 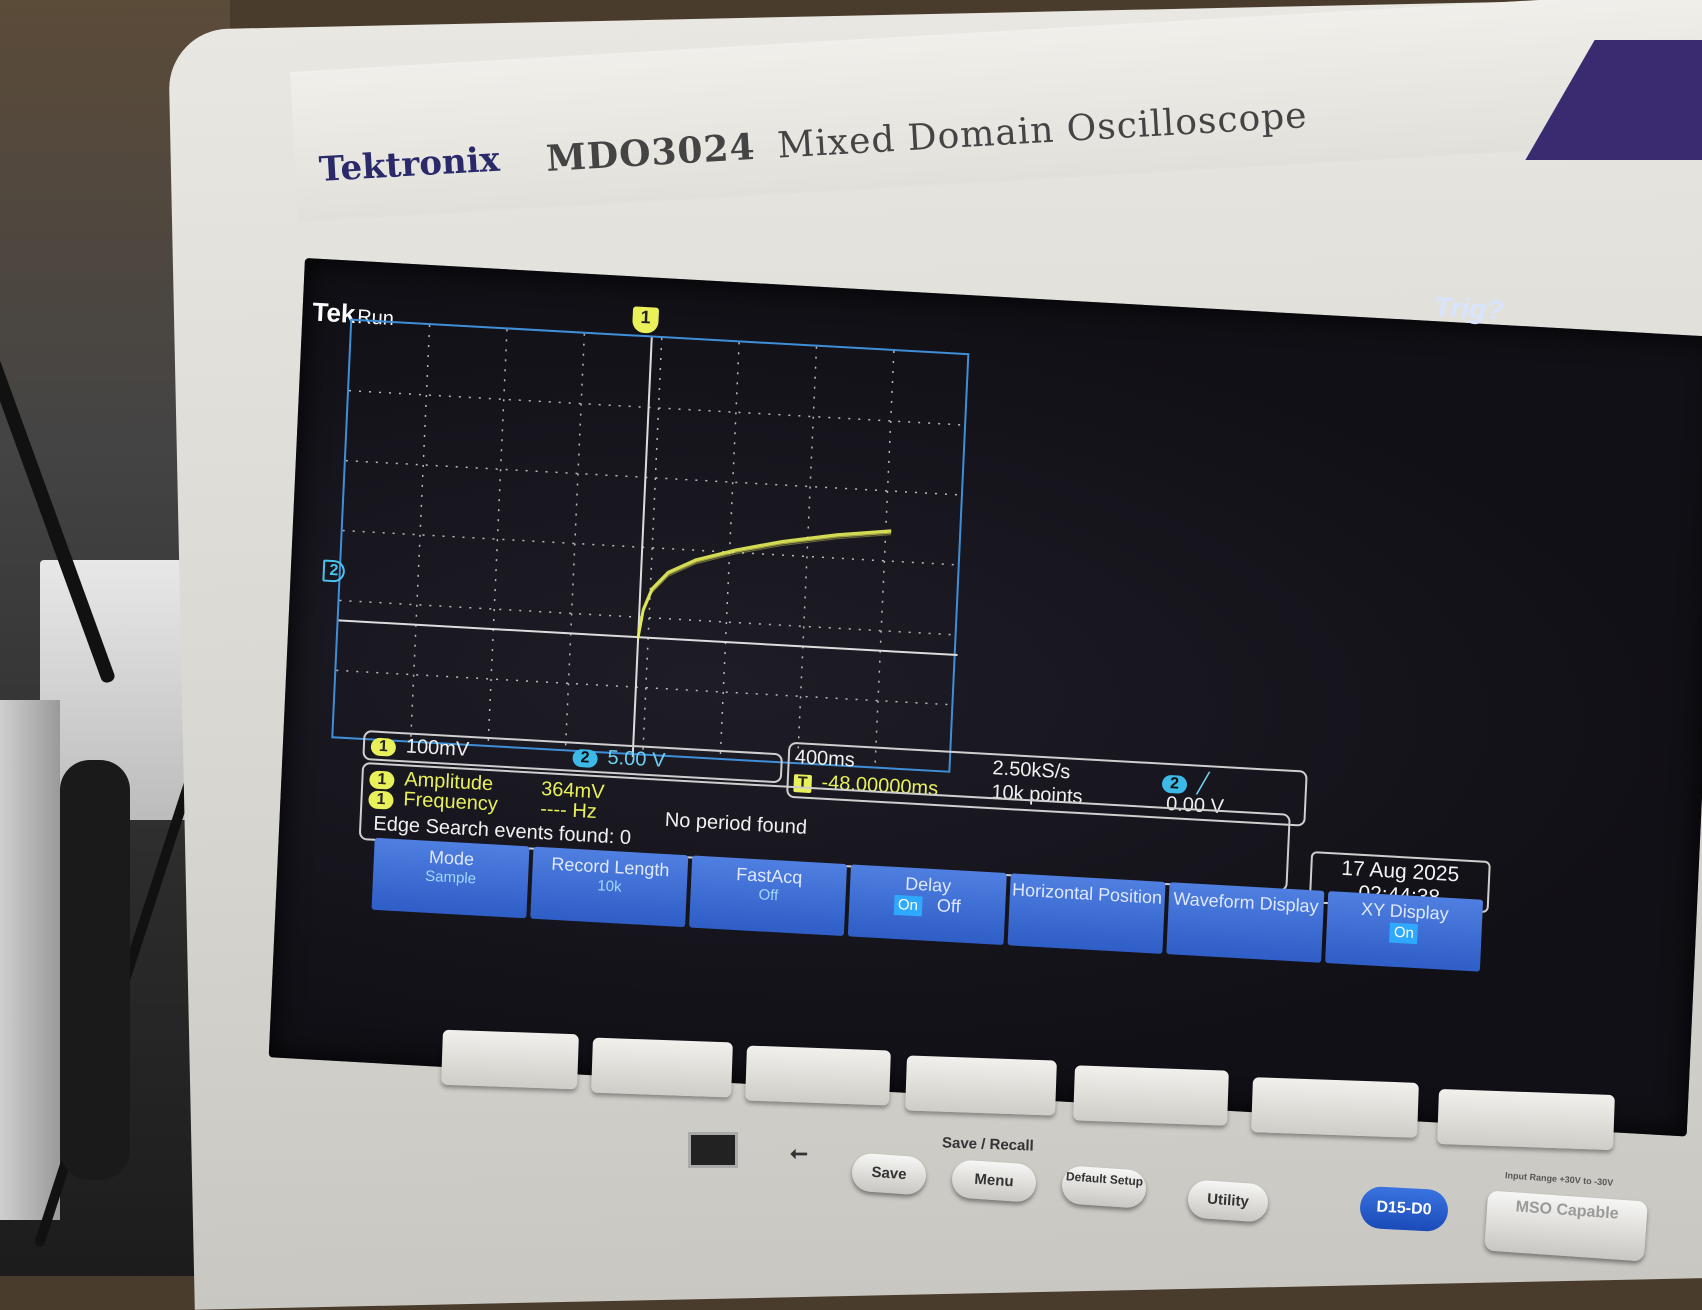 What do you see at coordinates (1245, 922) in the screenshot?
I see `menu-waveform-display: Waveform Display` at bounding box center [1245, 922].